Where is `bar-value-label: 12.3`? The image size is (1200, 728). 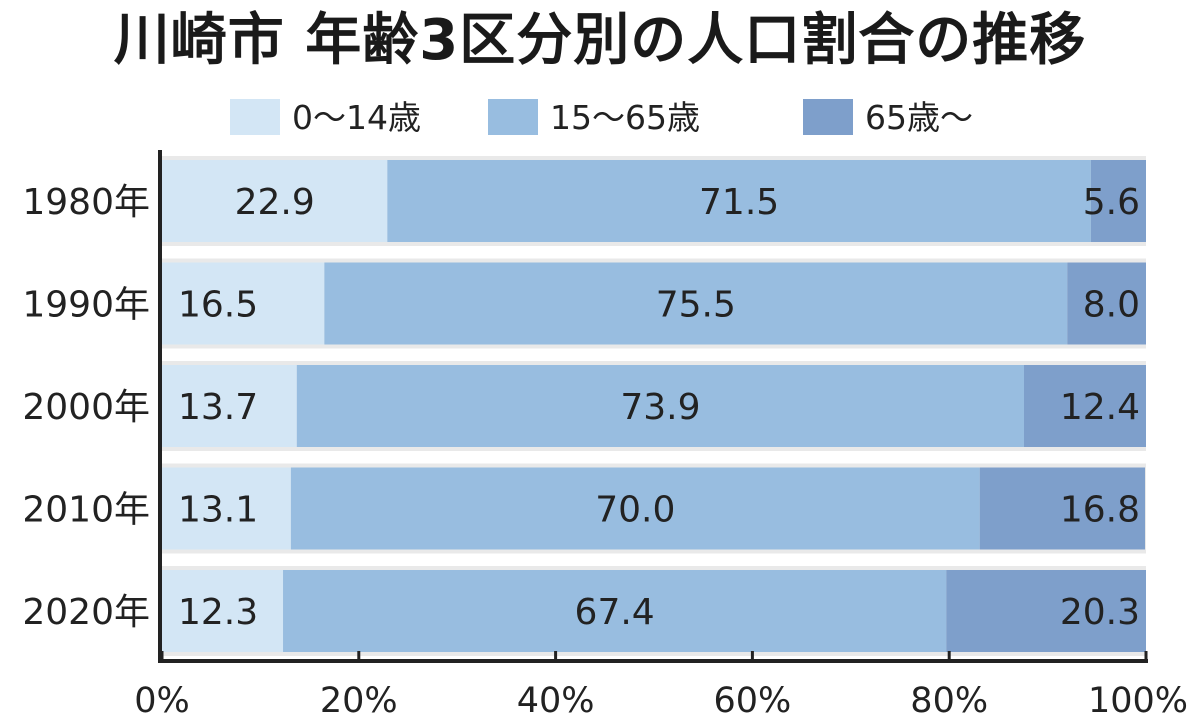
bar-value-label: 12.3 is located at coordinates (218, 612).